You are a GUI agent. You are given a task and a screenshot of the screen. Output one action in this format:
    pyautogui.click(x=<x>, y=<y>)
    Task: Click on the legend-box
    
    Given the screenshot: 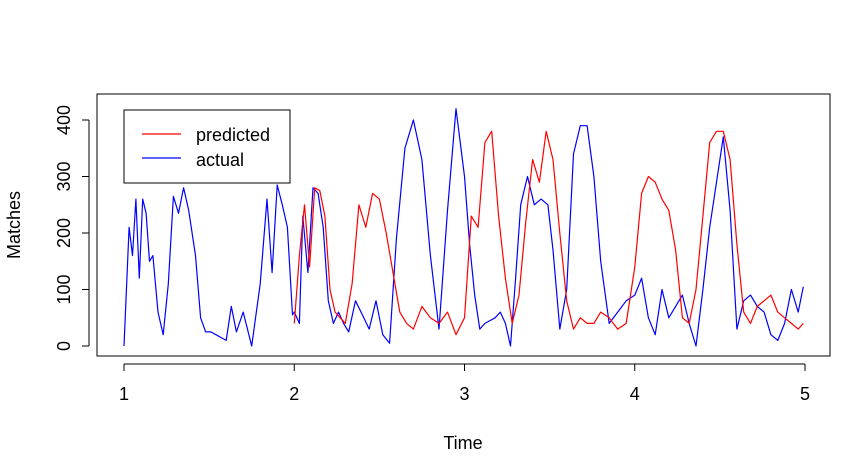 What is the action you would take?
    pyautogui.click(x=207, y=146)
    